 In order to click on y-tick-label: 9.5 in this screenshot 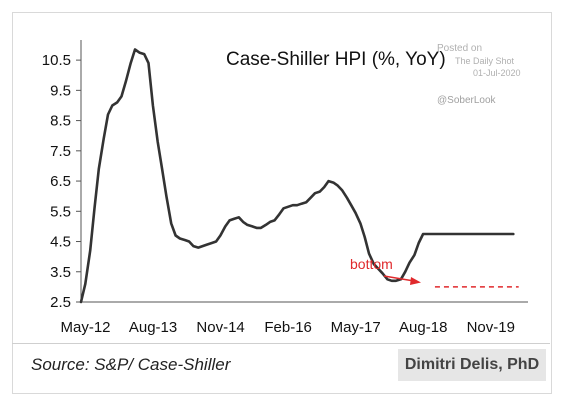, I will do `click(60, 90)`.